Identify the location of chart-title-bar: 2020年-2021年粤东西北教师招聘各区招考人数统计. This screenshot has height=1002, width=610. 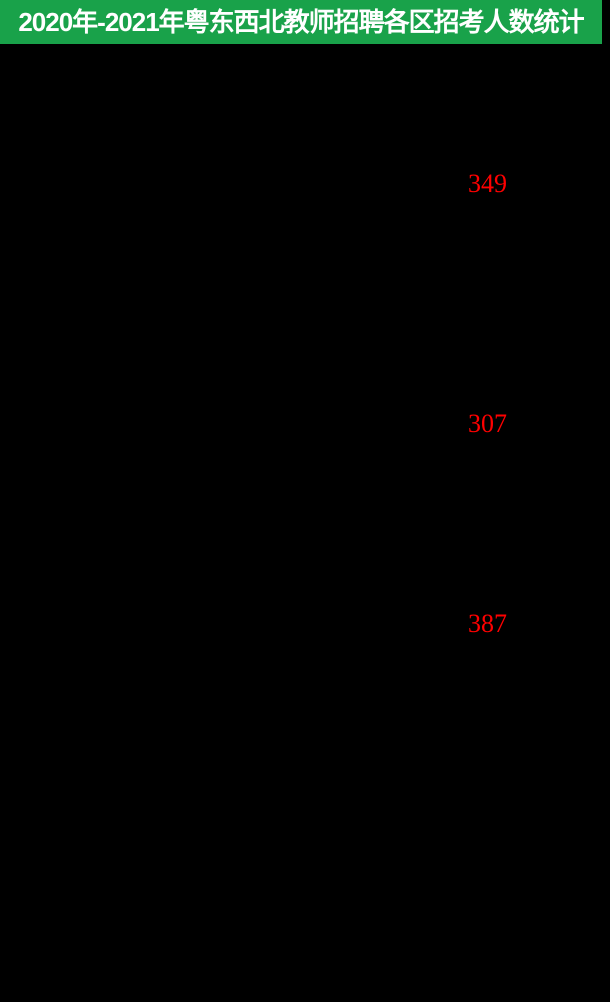
(301, 22).